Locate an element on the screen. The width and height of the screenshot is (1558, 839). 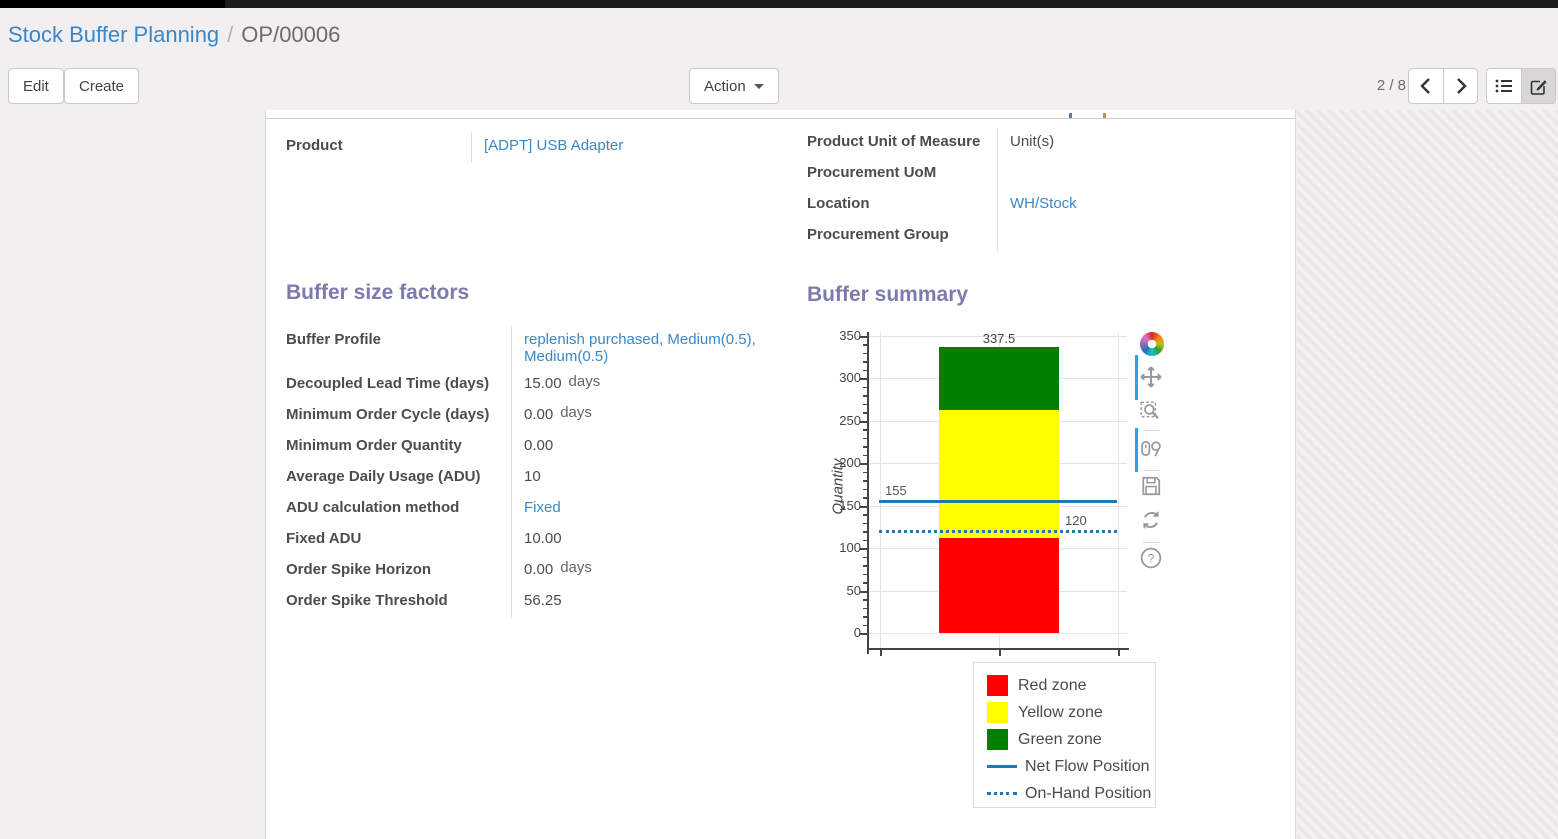
download-icon is located at coordinates (1152, 487).